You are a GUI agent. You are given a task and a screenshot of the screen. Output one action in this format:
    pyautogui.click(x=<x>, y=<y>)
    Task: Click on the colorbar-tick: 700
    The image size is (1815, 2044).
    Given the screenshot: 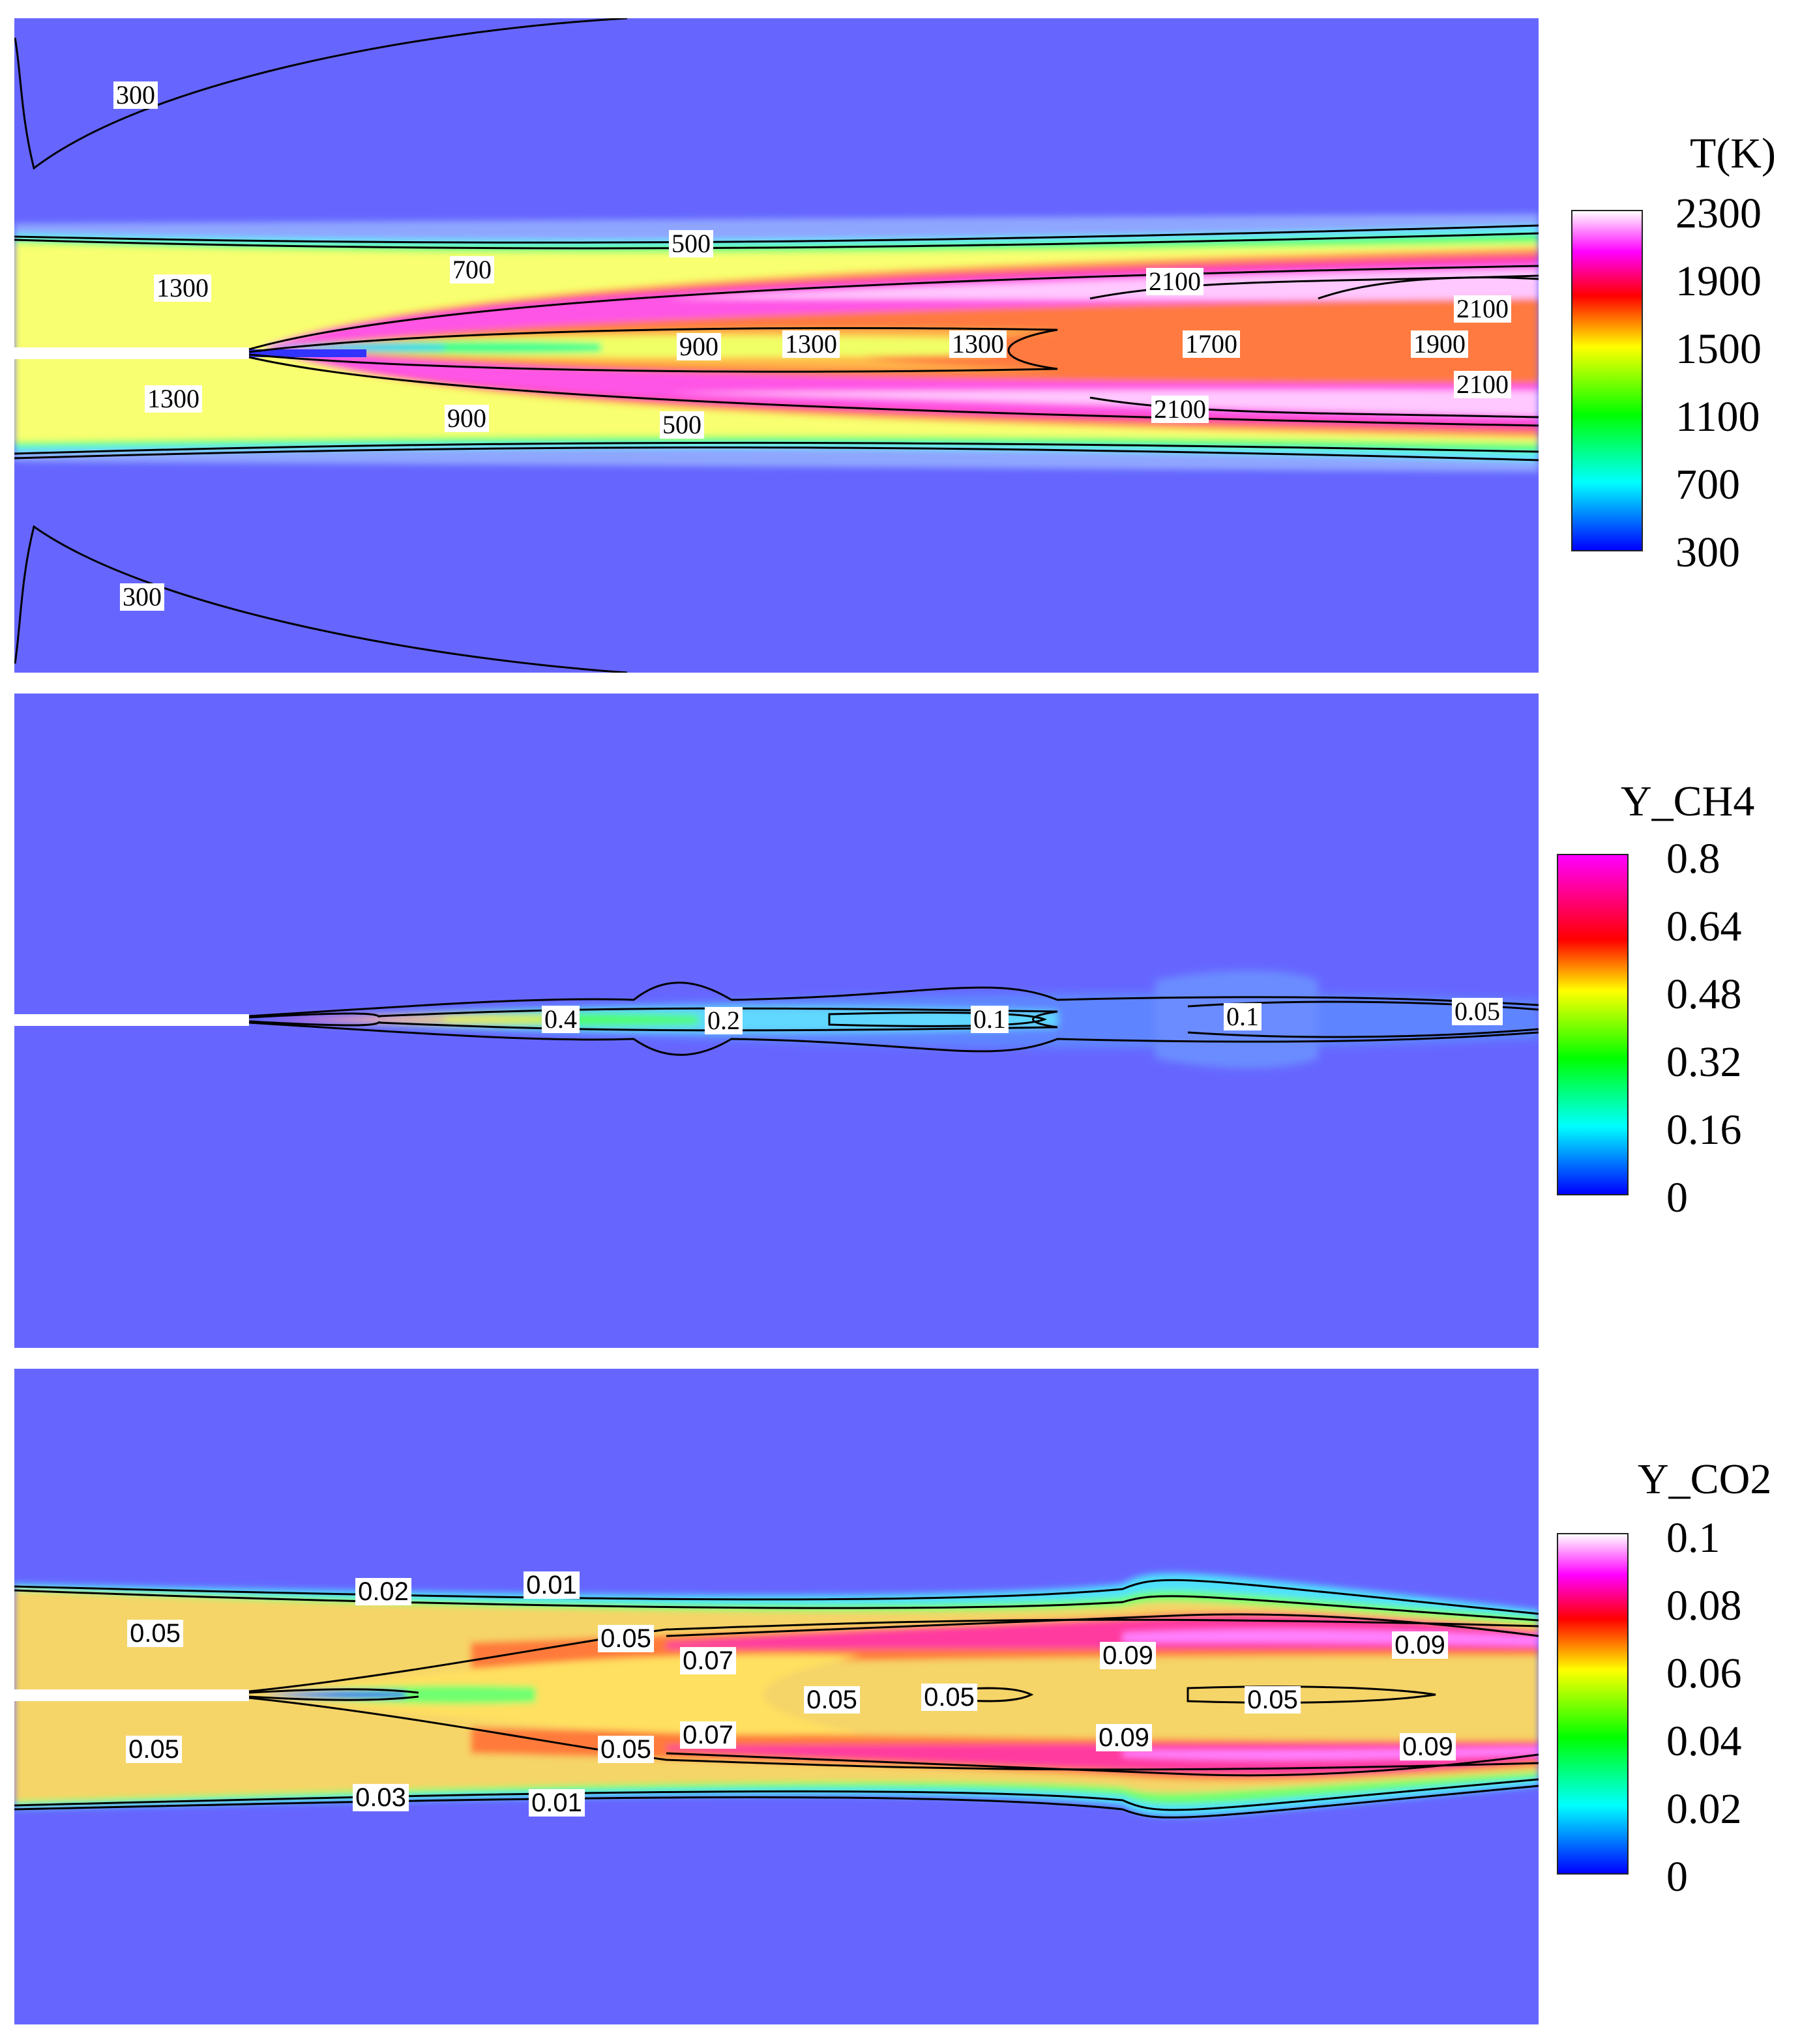 What is the action you would take?
    pyautogui.click(x=1708, y=484)
    